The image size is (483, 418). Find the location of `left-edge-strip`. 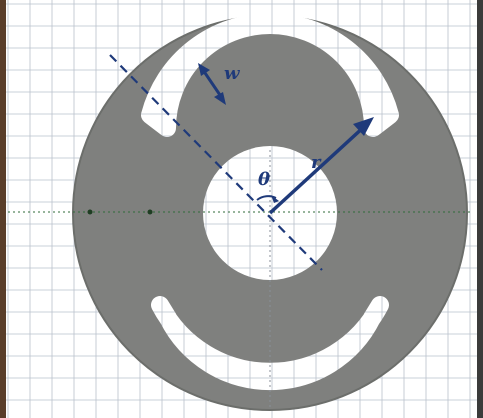

left-edge-strip is located at coordinates (3, 209).